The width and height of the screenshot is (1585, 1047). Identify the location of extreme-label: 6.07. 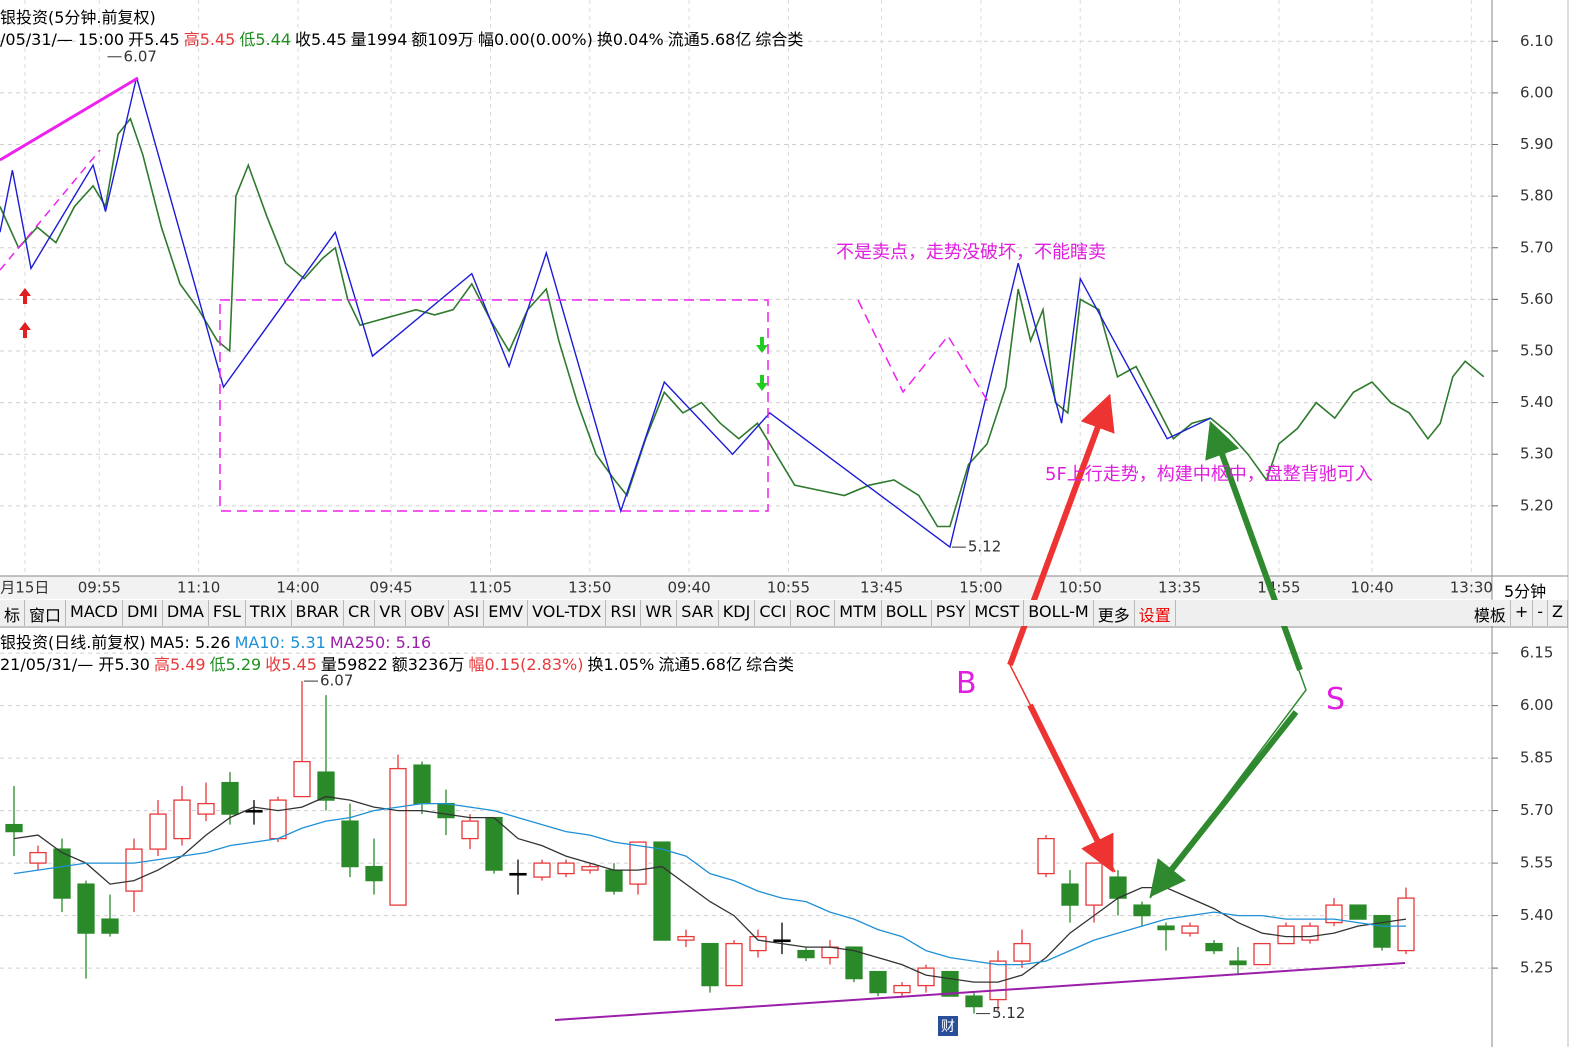
(140, 56).